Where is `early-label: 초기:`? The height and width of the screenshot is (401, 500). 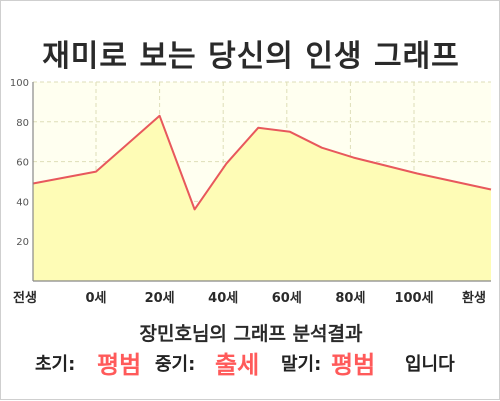 early-label: 초기: is located at coordinates (55, 364).